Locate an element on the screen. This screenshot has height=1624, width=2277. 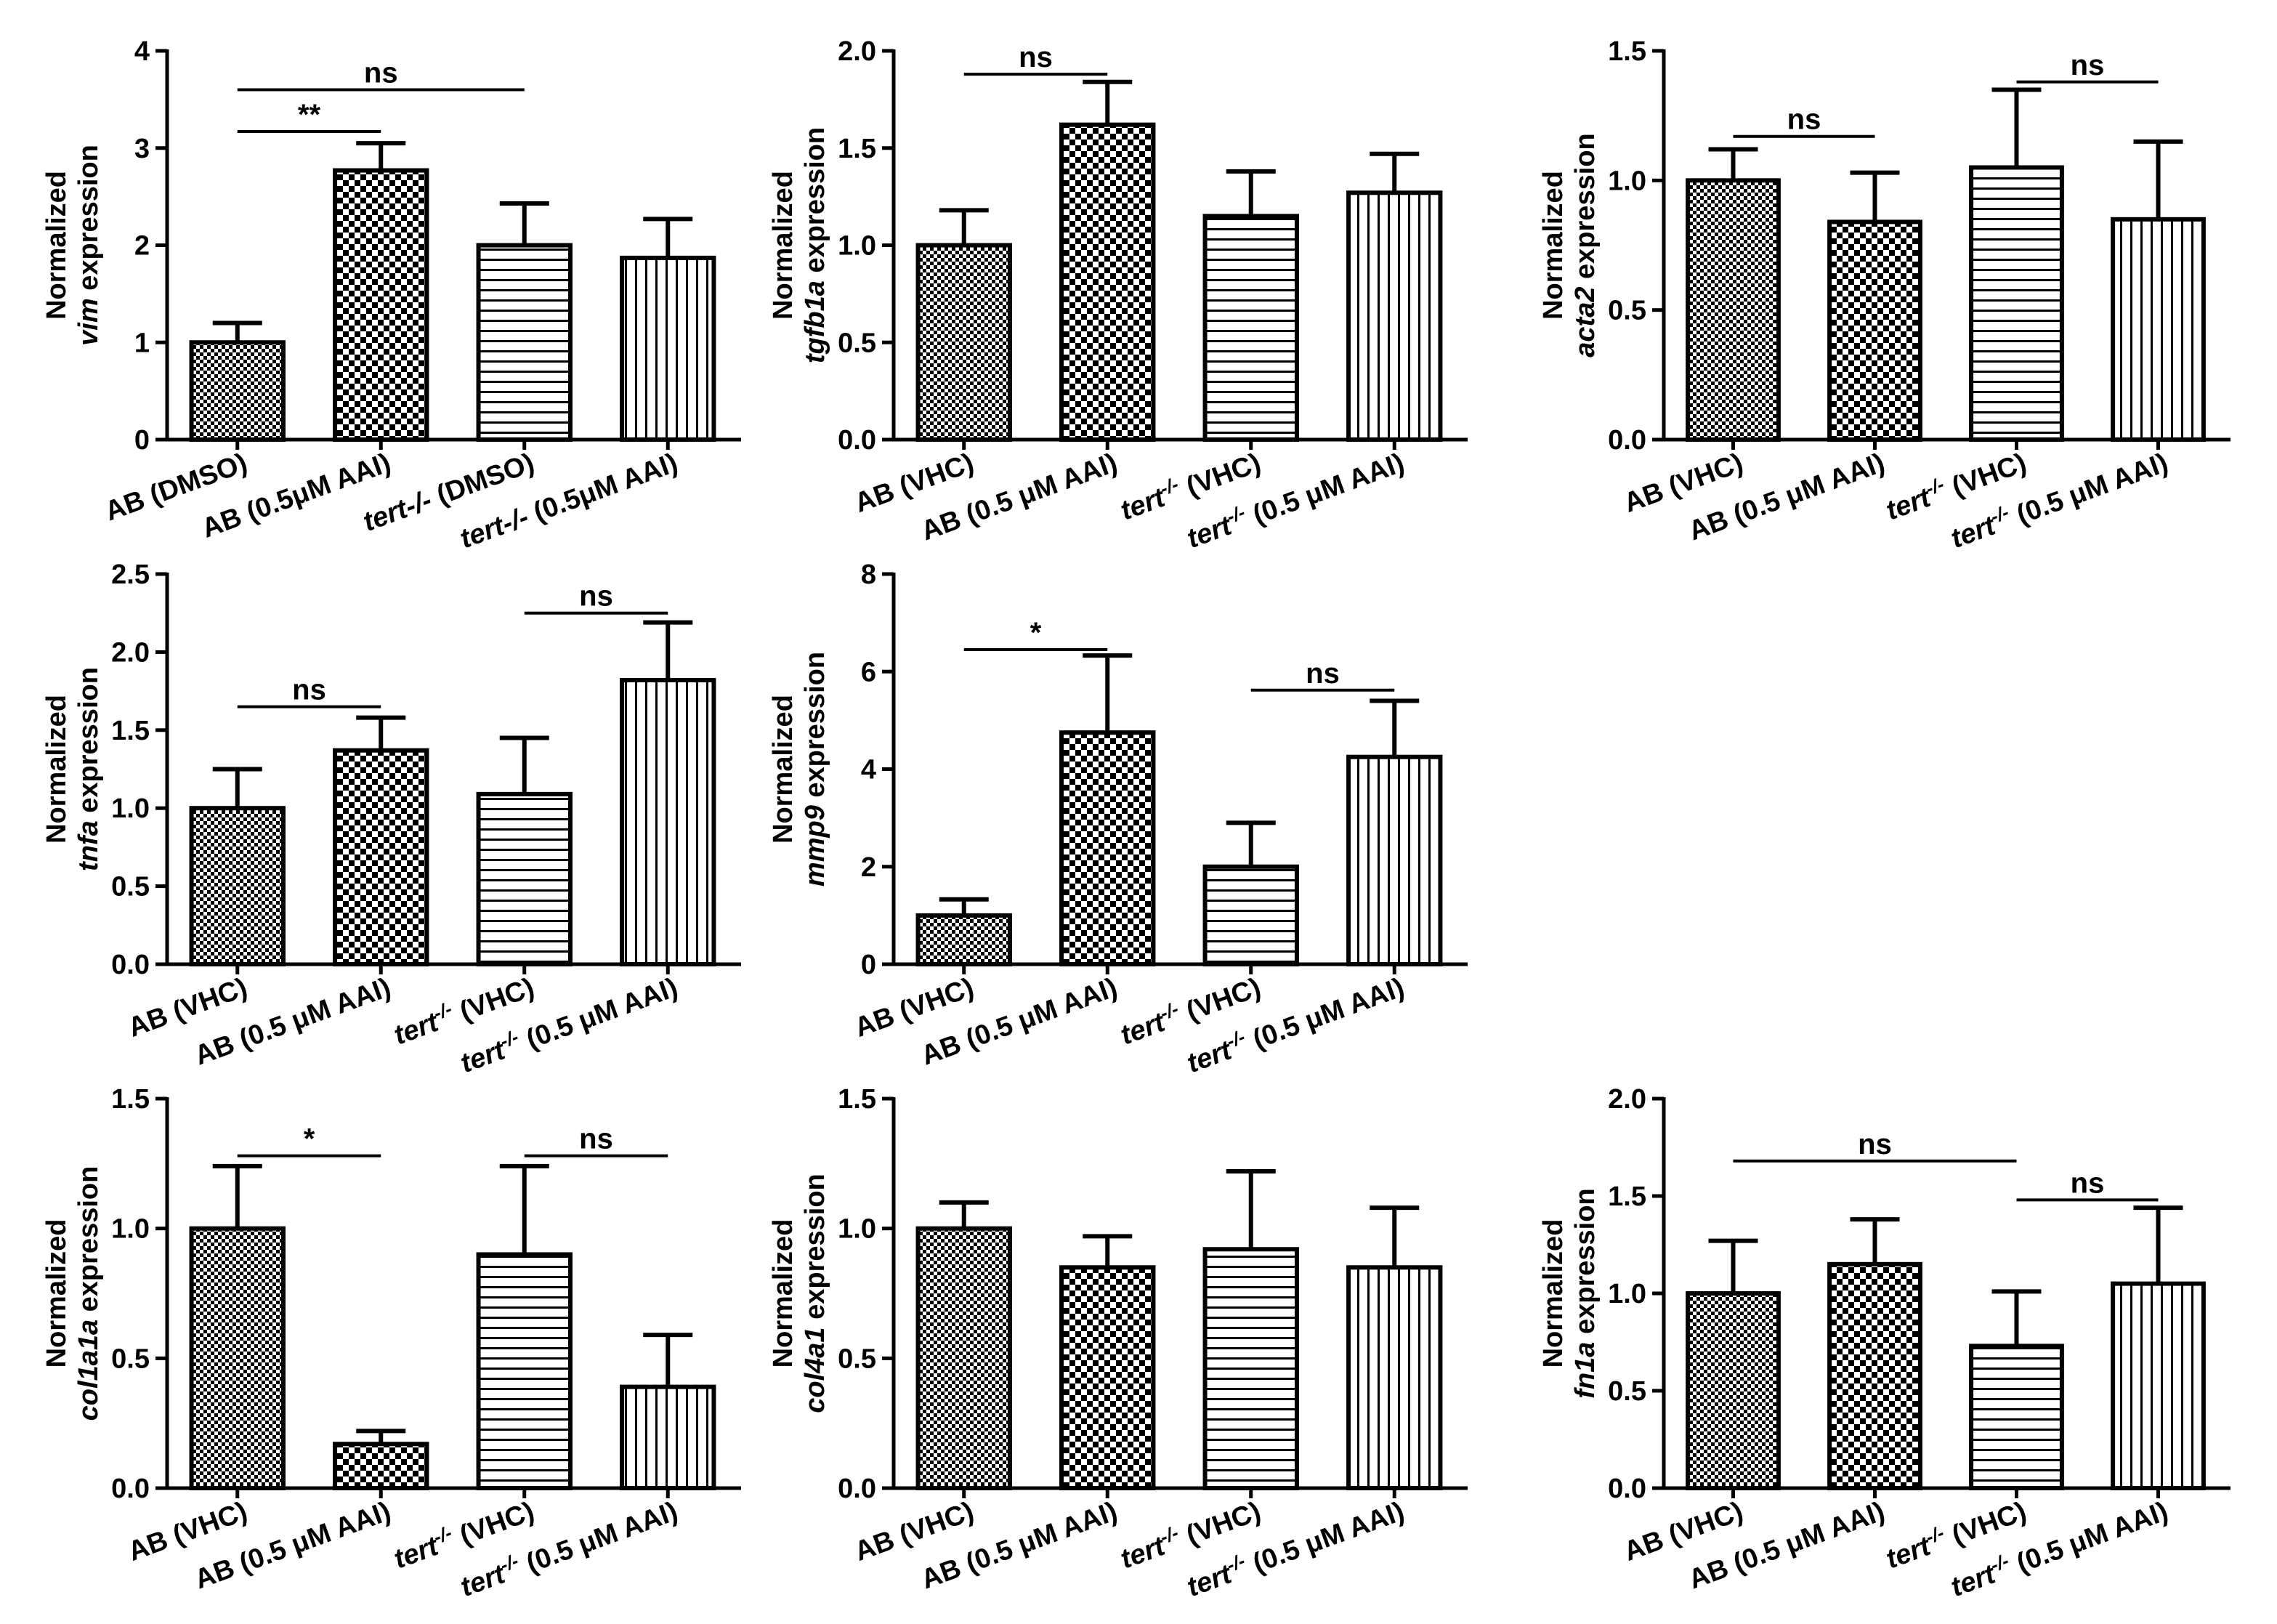
y-axis-label-line2: fn1a expression is located at coordinates (1585, 1293).